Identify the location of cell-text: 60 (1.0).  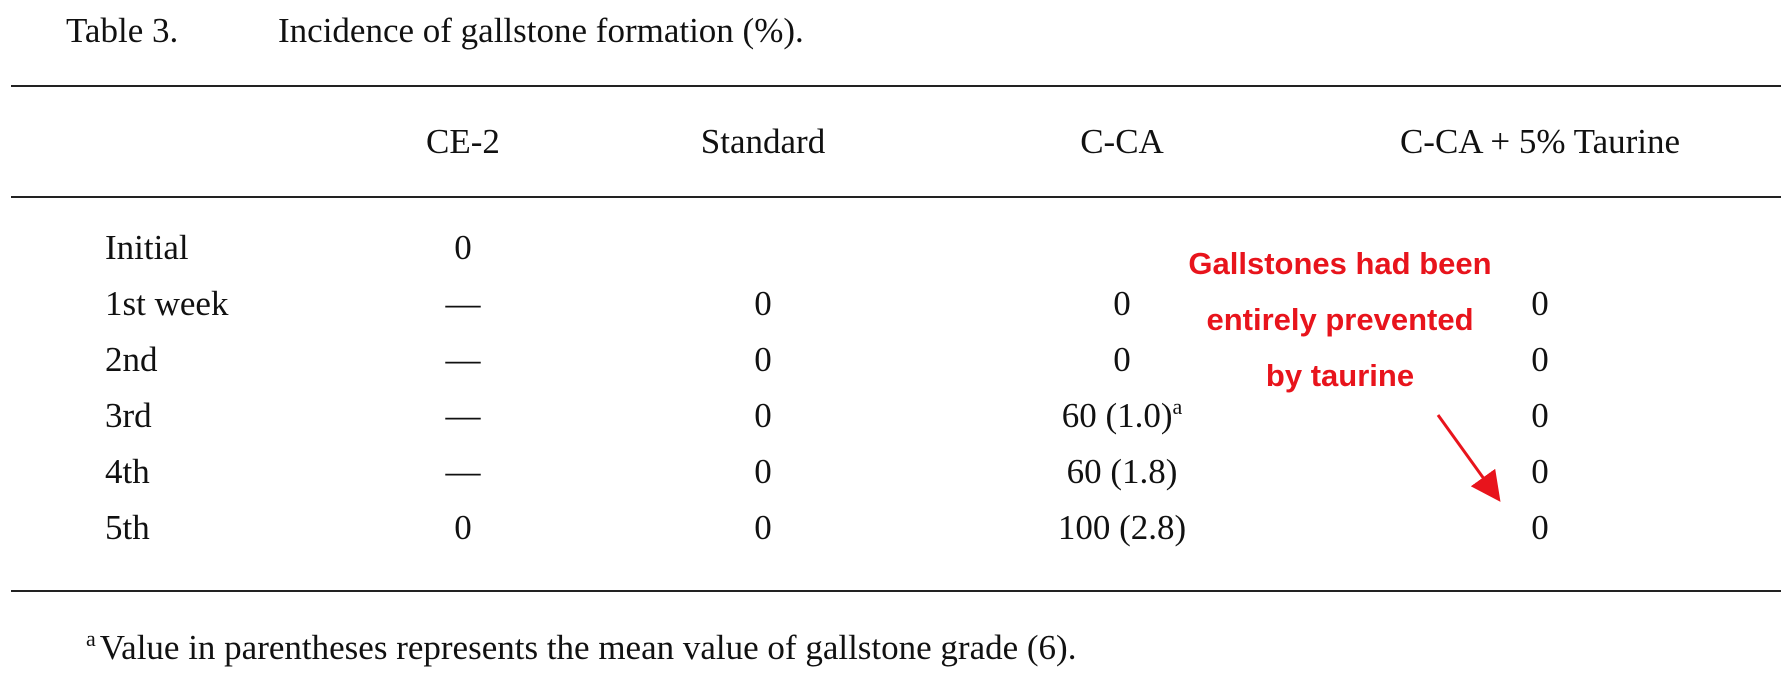
(1117, 415).